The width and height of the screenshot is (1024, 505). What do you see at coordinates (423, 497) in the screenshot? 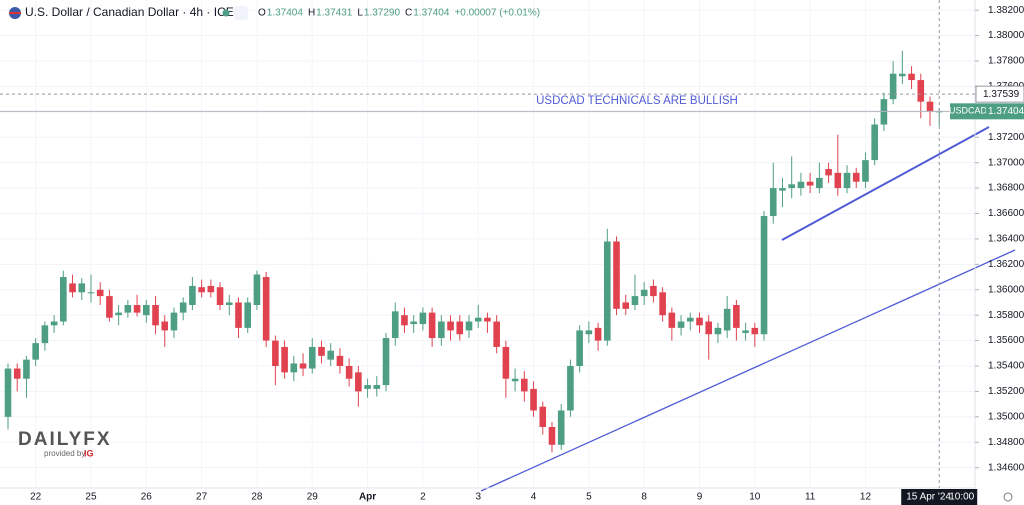
I see `x-tick-label: 2` at bounding box center [423, 497].